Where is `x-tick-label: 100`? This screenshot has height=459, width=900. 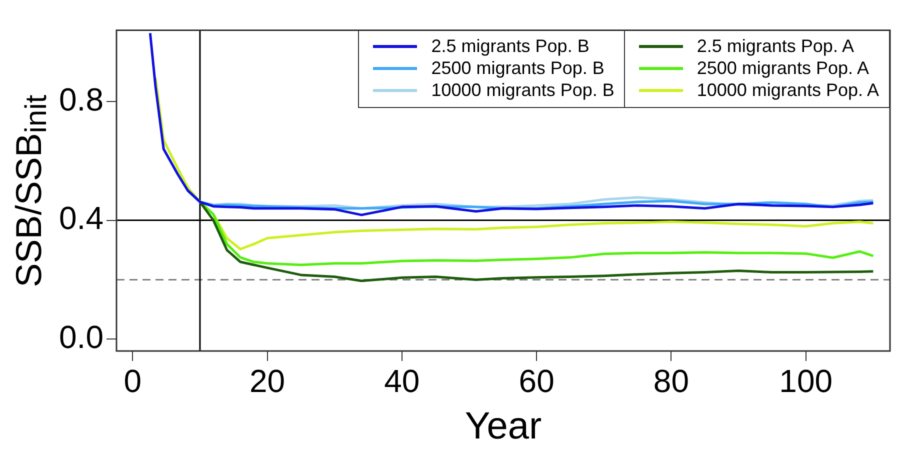 x-tick-label: 100 is located at coordinates (806, 381).